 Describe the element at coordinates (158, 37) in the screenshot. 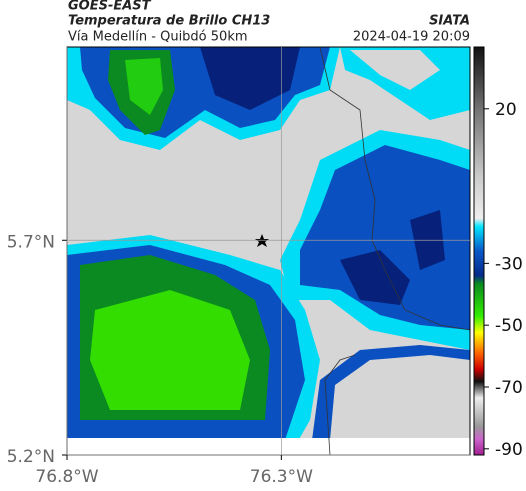

I see `subtitle: Vía Medellín - Quibdó 50km` at that location.